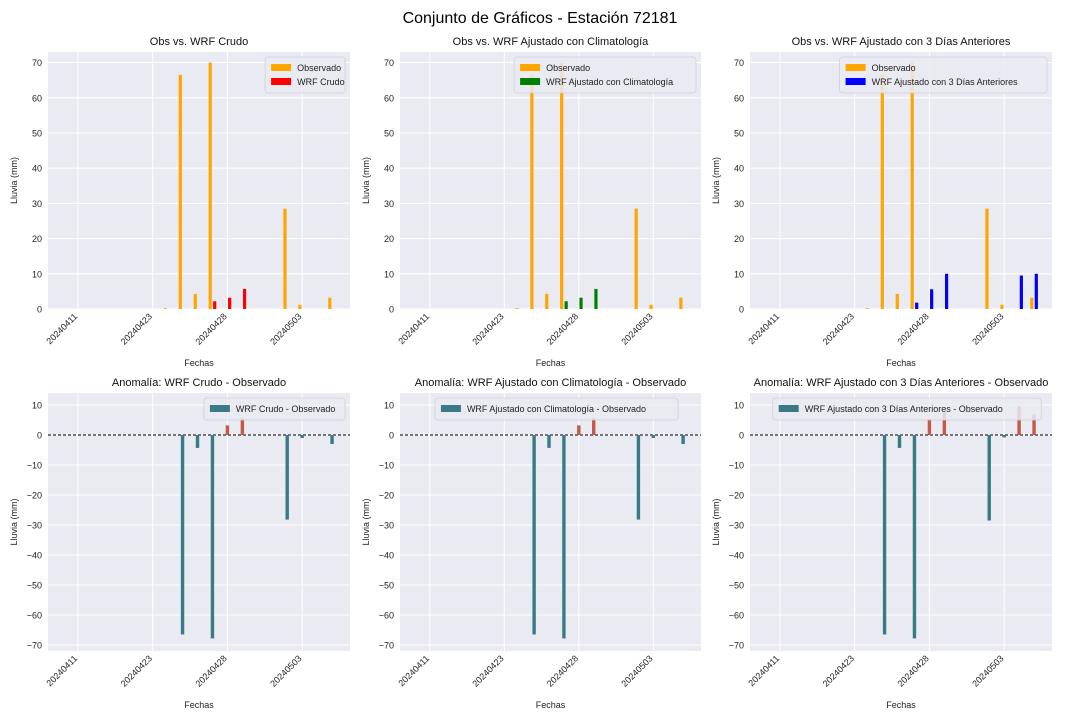 The height and width of the screenshot is (720, 1080). I want to click on chart-title: Anomalía: WRF Crudo - Observado, so click(199, 383).